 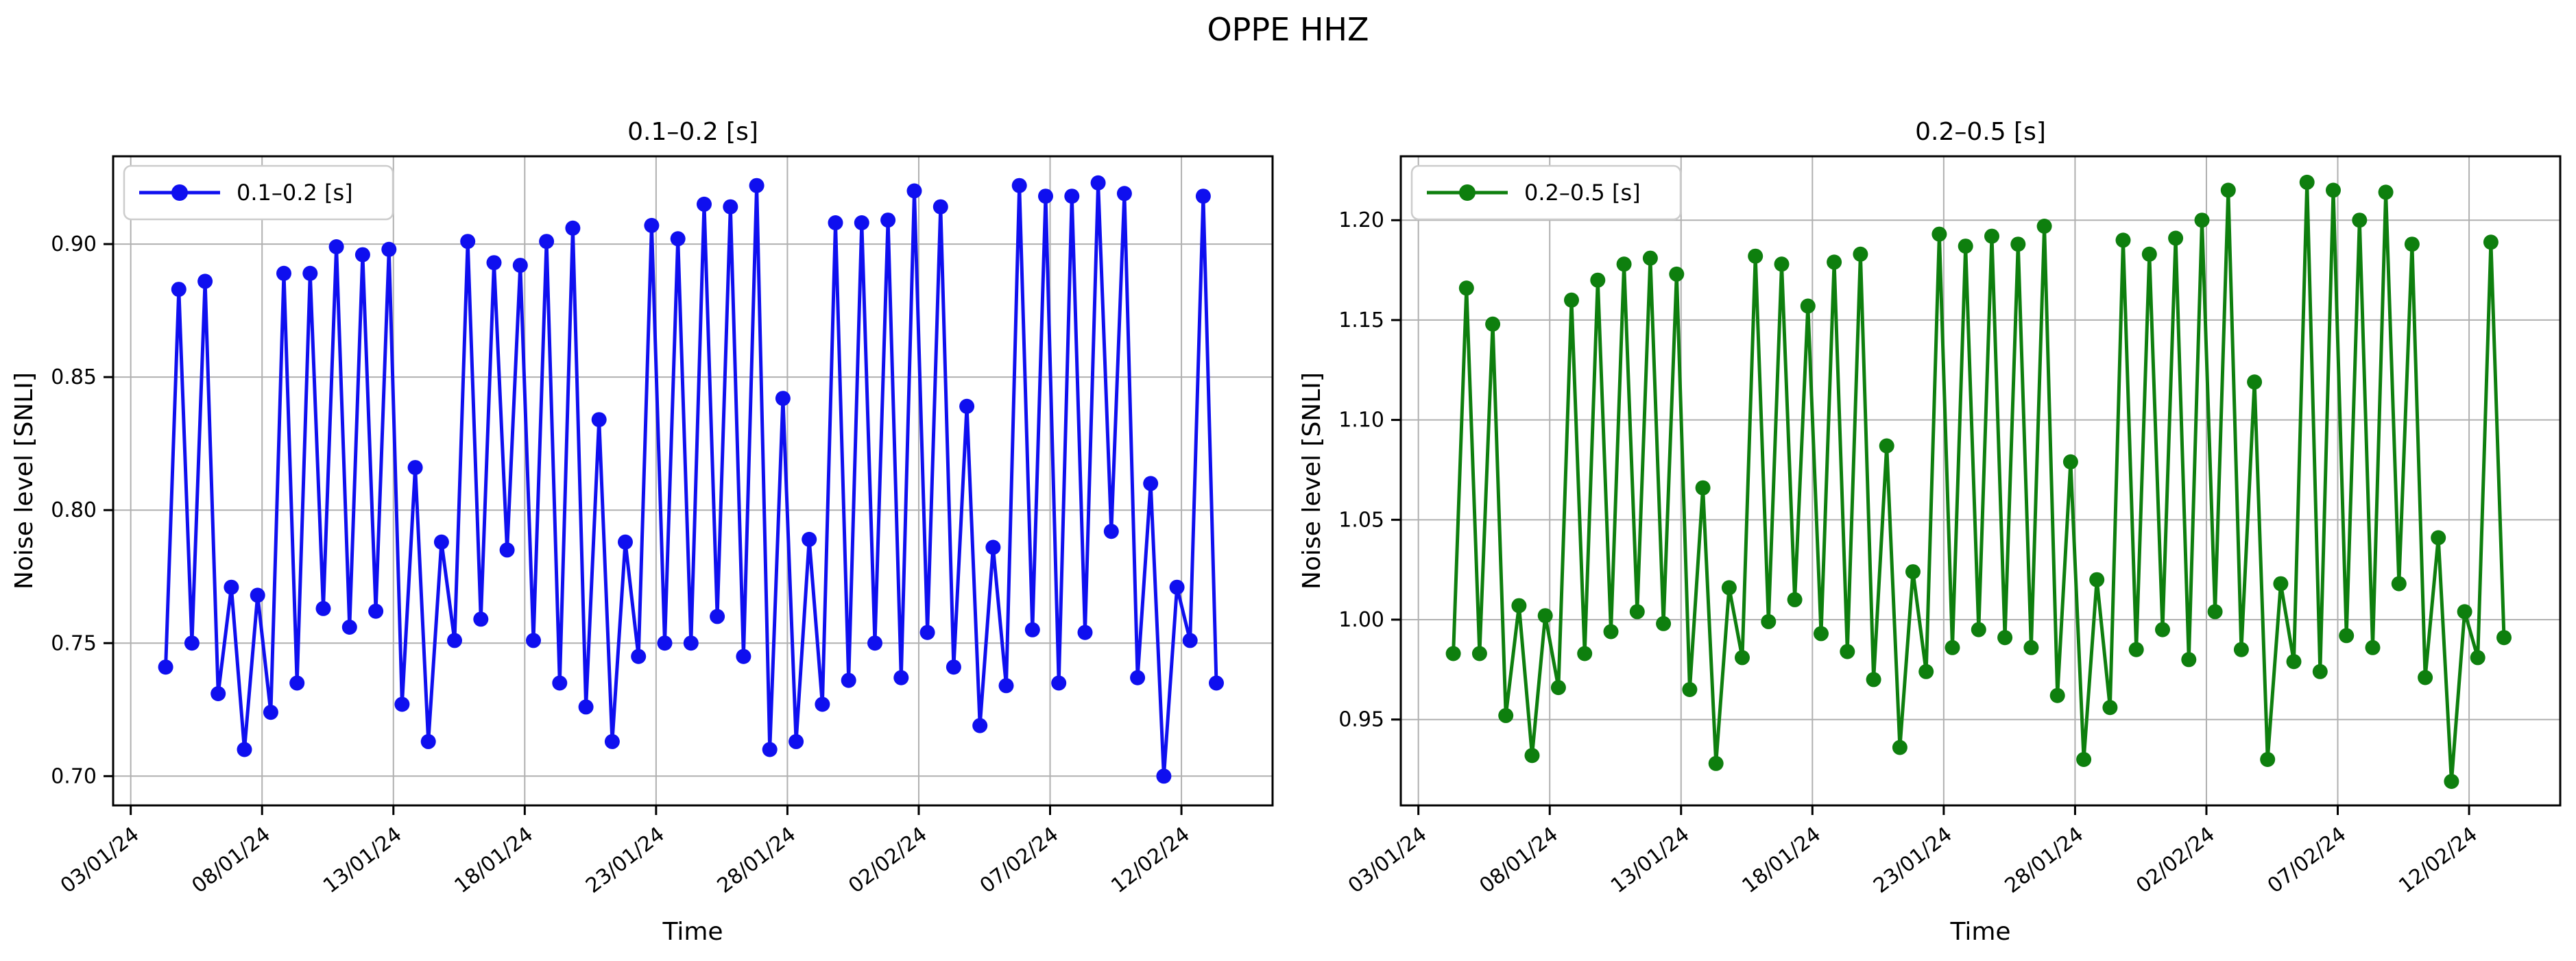 I want to click on y-tick-label: 1.20, so click(x=1361, y=220).